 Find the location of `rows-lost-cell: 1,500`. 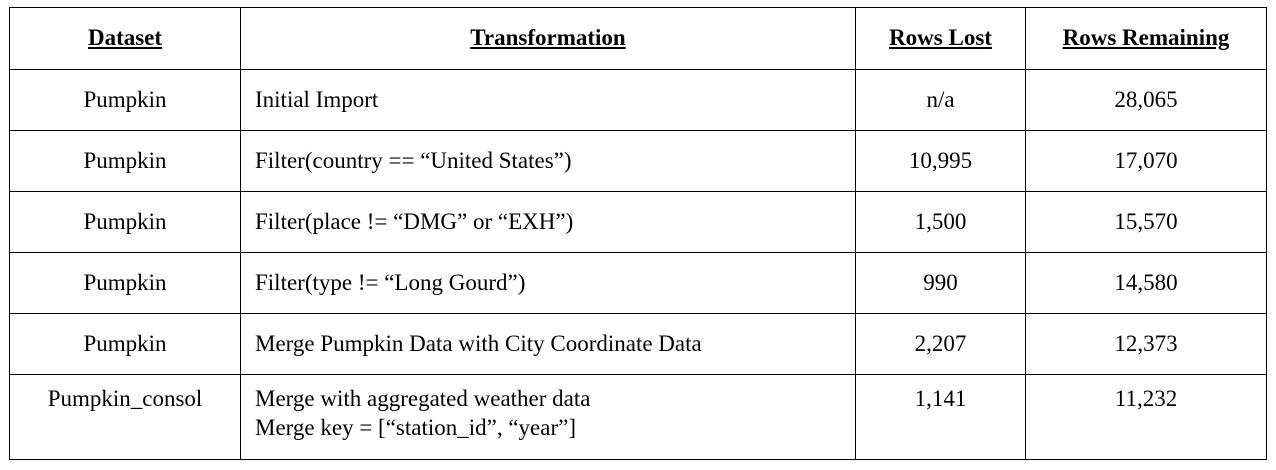

rows-lost-cell: 1,500 is located at coordinates (940, 222).